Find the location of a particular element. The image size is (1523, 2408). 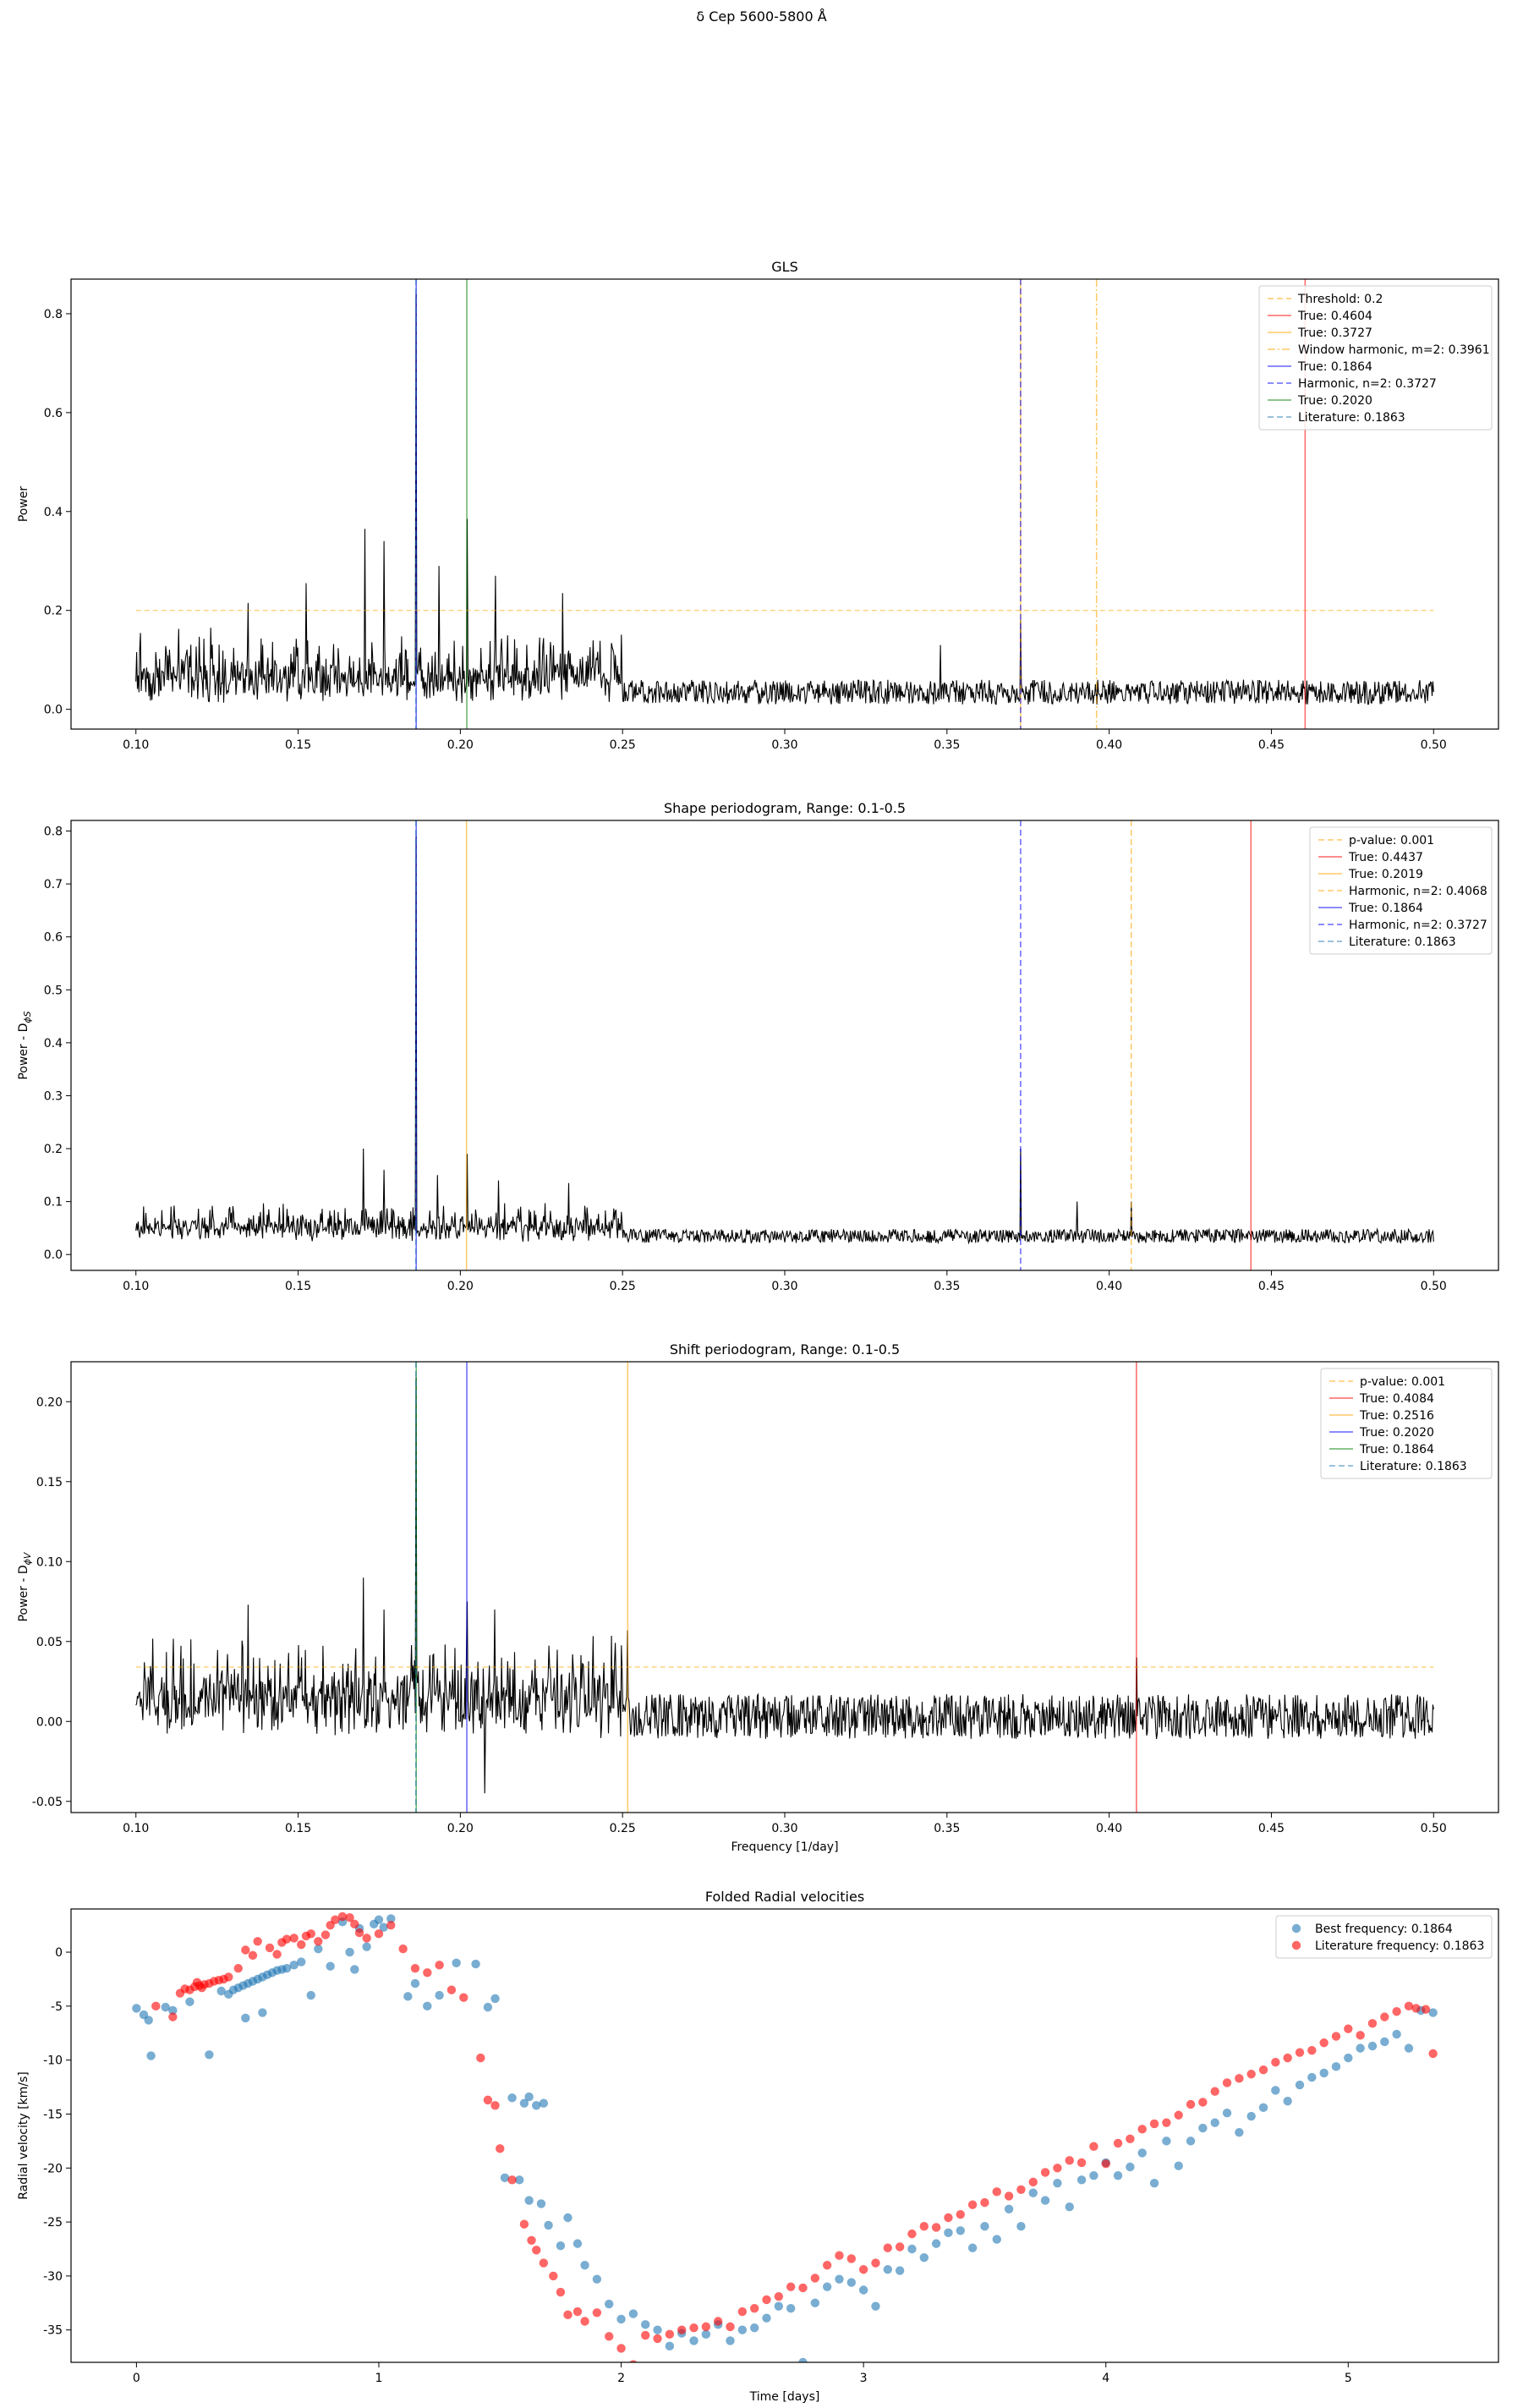

y-tick-label: -25 is located at coordinates (53, 2223).